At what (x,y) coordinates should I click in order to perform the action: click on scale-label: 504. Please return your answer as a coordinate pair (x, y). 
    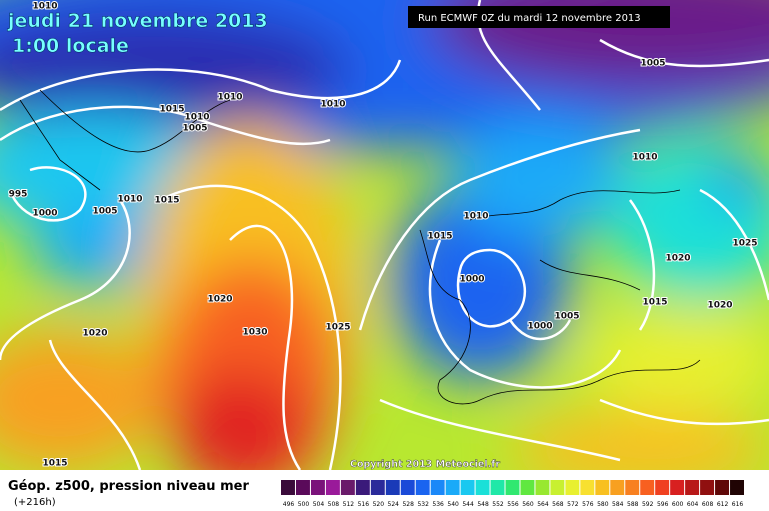
    Looking at the image, I should click on (319, 504).